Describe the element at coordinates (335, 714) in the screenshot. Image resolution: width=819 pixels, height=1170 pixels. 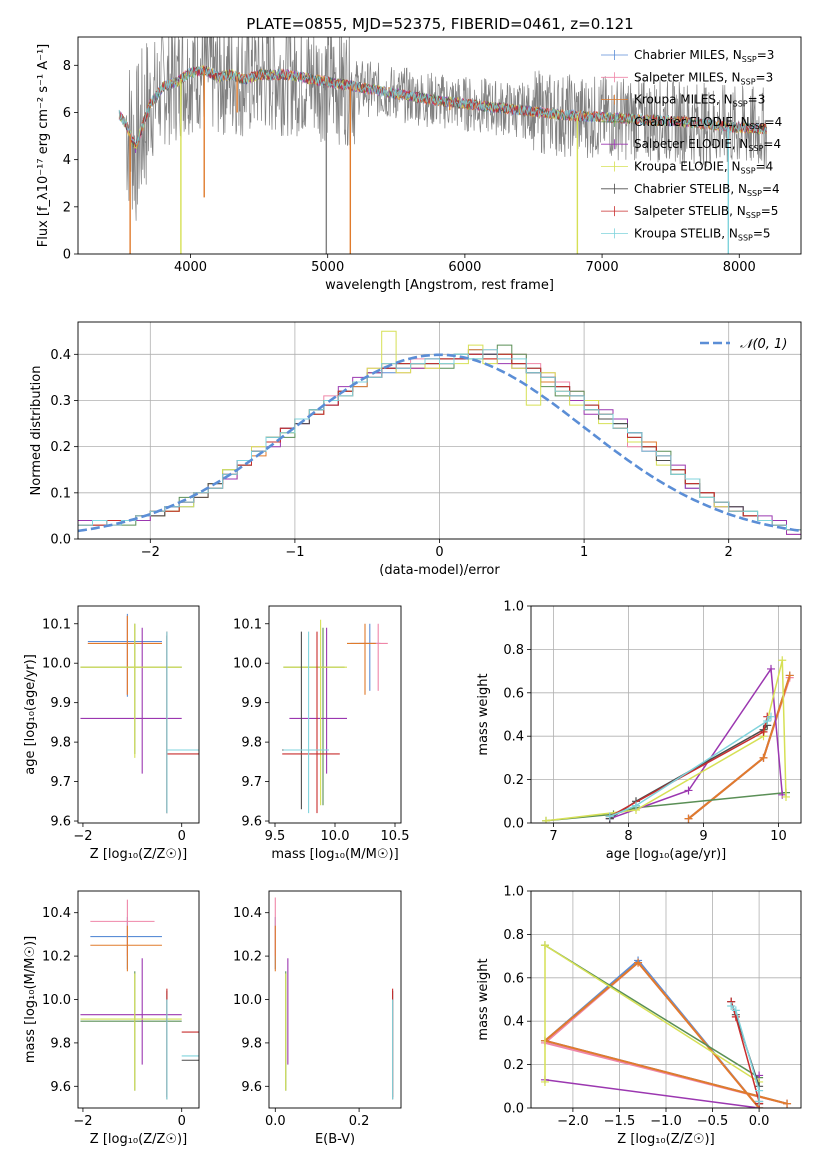
I see `age_vs_mass-frame` at that location.